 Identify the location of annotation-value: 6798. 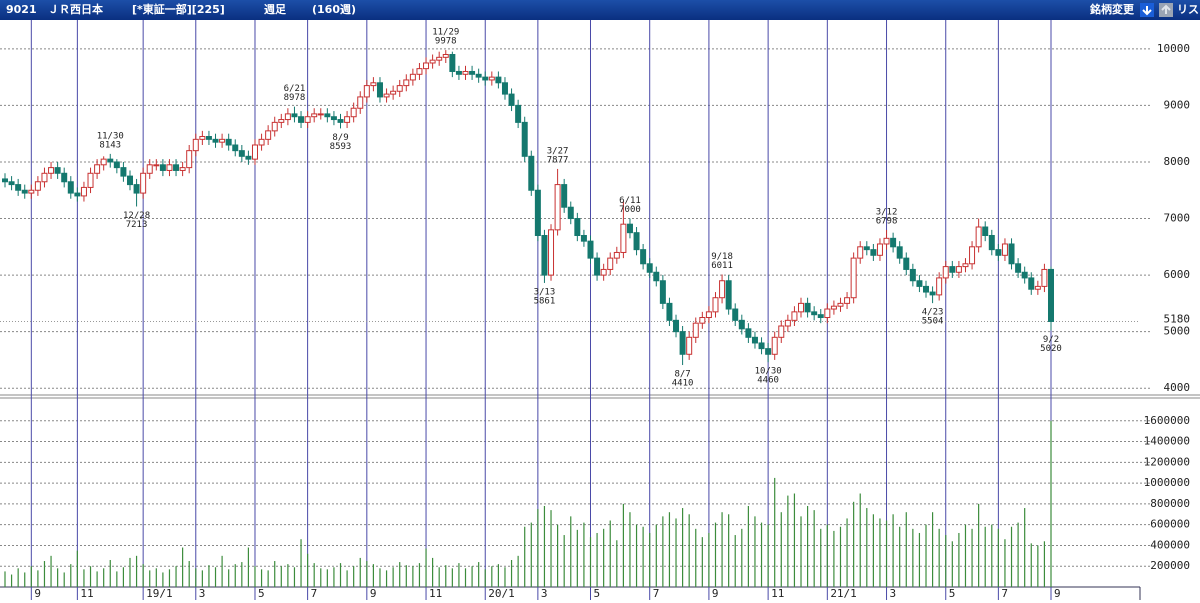
(887, 221).